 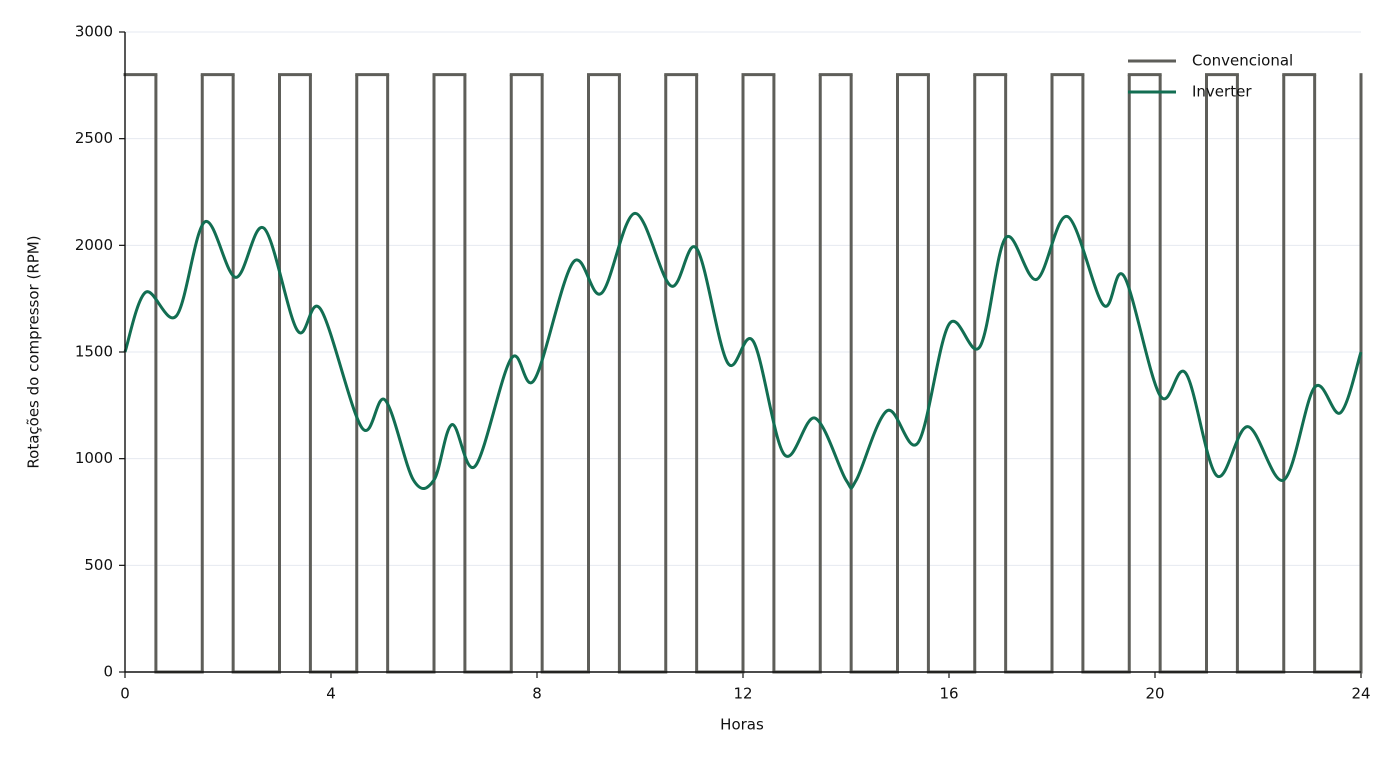 I want to click on x-tick-label: 20, so click(x=1154, y=694).